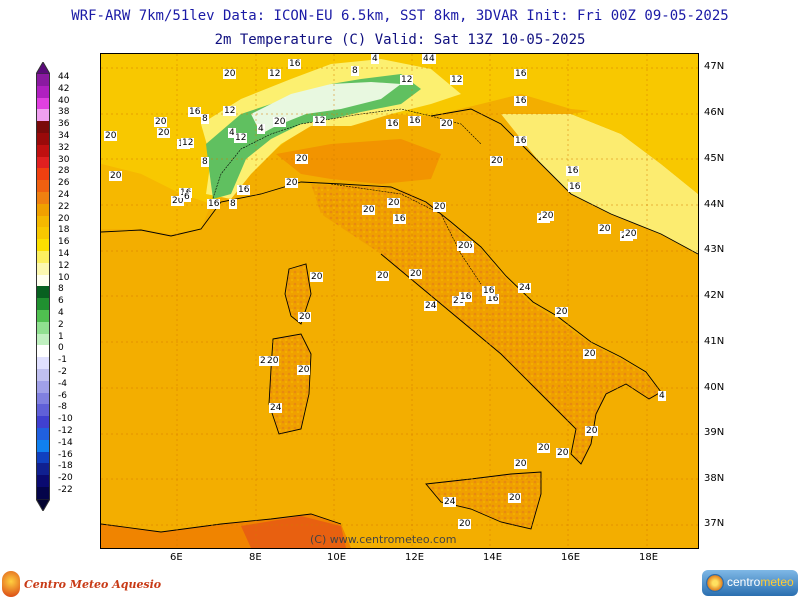 The image size is (800, 600). I want to click on longitude-label: 14E, so click(493, 557).